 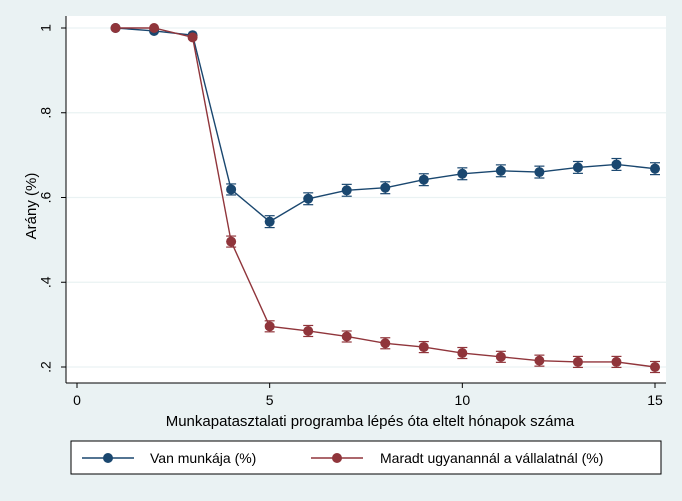 I want to click on legend-box, so click(x=366, y=457).